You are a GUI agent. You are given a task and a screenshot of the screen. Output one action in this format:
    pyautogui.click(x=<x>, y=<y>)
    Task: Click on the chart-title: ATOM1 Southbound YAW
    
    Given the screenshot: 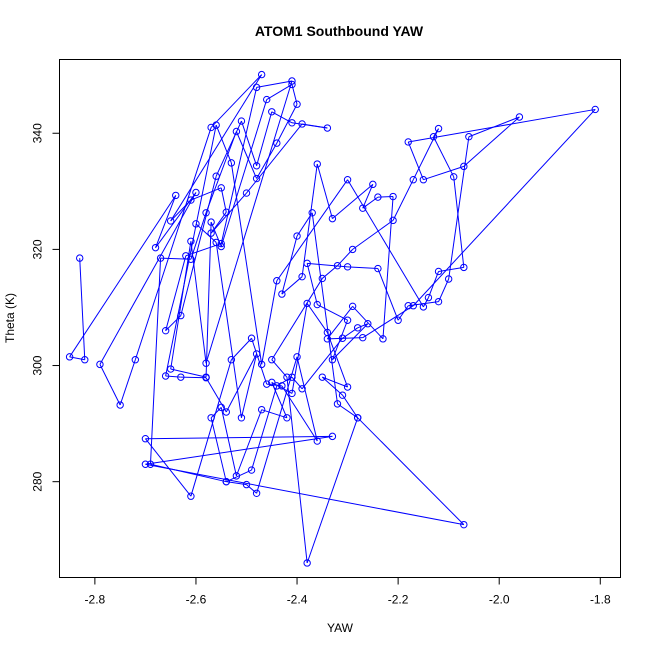 What is the action you would take?
    pyautogui.click(x=339, y=31)
    